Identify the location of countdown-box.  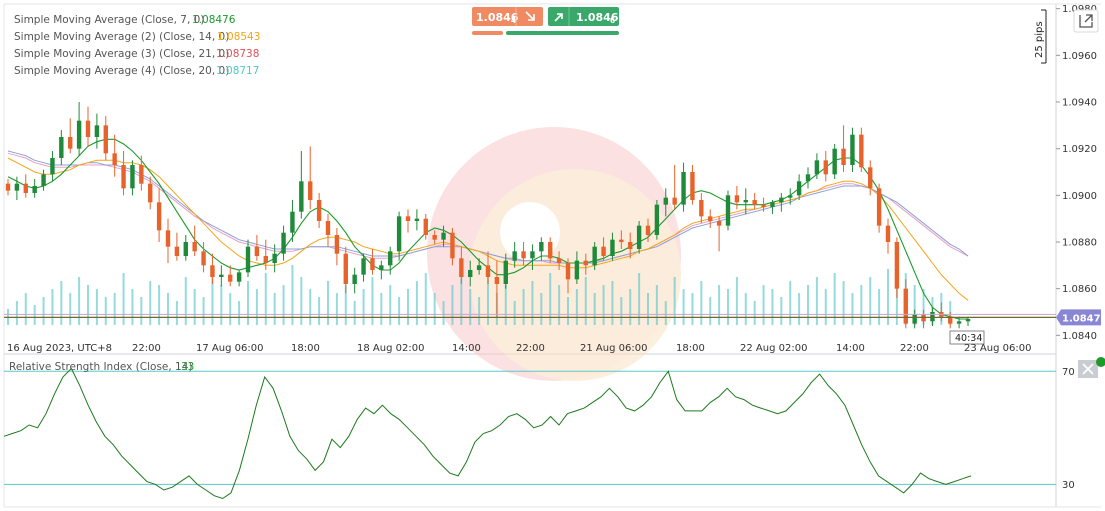
(967, 337).